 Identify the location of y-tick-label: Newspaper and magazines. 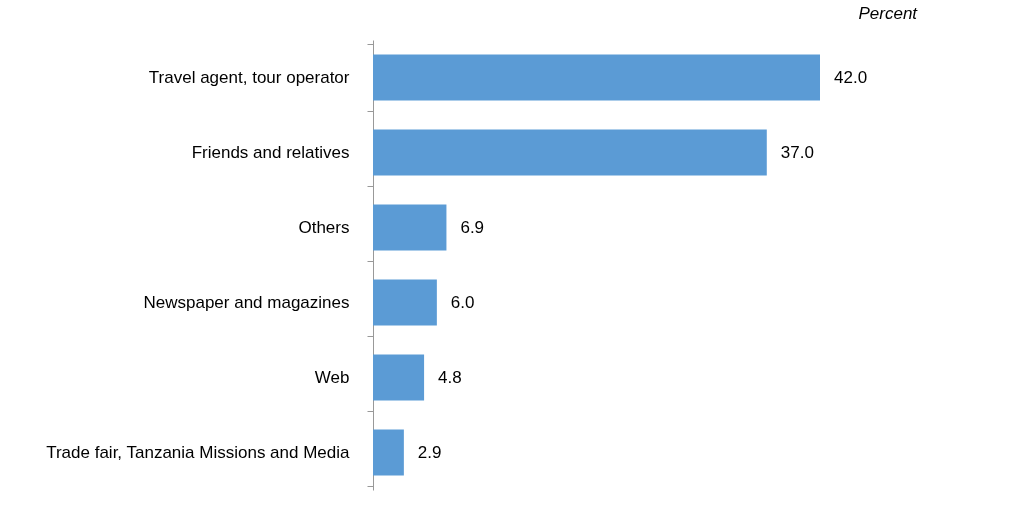
(246, 302).